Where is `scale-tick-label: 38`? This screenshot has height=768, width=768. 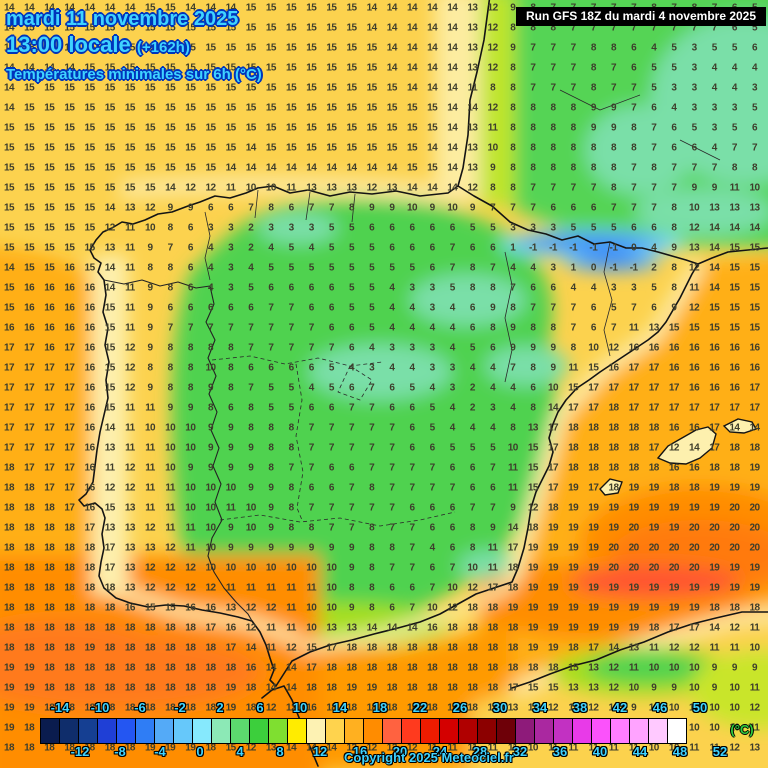
scale-tick-label: 38 is located at coordinates (580, 707).